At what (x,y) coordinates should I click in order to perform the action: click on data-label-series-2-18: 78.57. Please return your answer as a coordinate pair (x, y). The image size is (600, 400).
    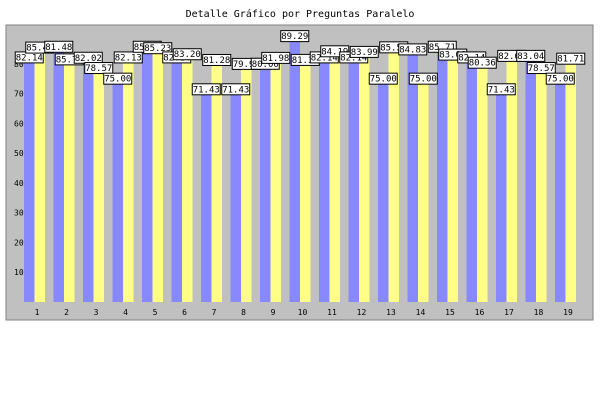
    Looking at the image, I should click on (541, 68).